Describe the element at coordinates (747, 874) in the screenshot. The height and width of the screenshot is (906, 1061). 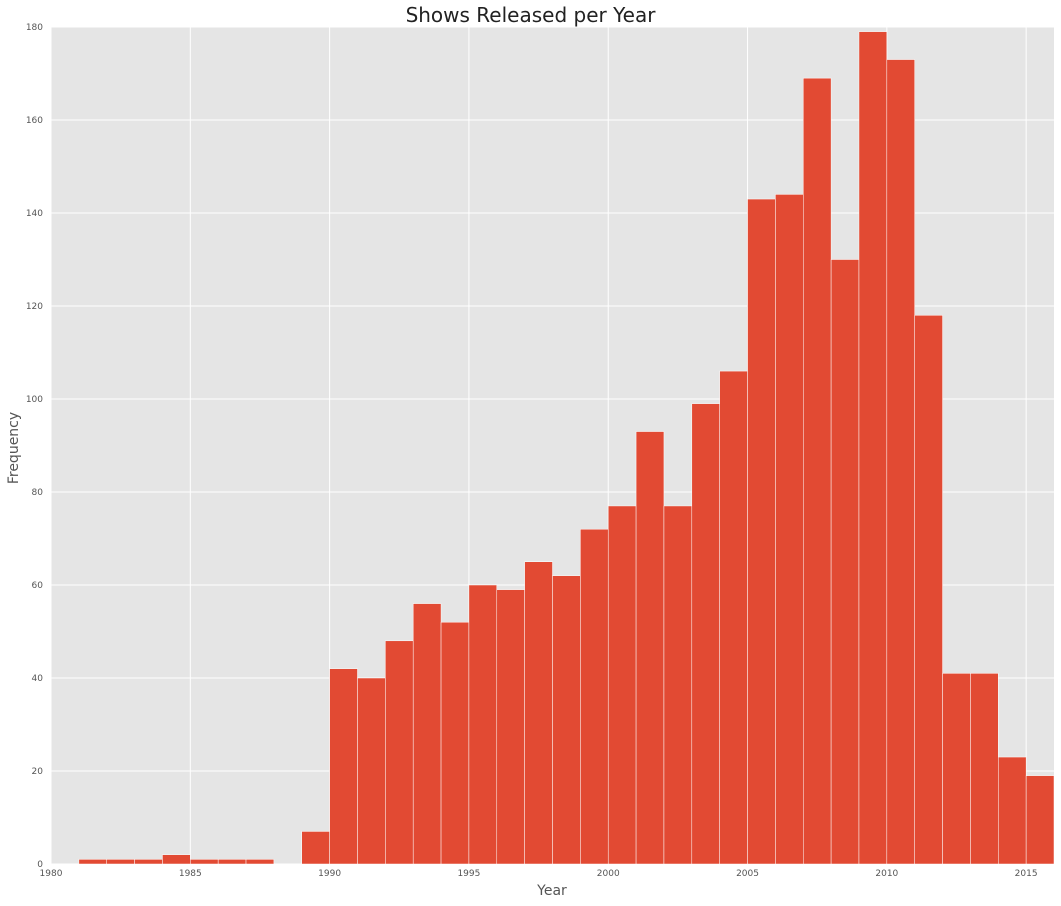
I see `x-tick-label: 2005` at that location.